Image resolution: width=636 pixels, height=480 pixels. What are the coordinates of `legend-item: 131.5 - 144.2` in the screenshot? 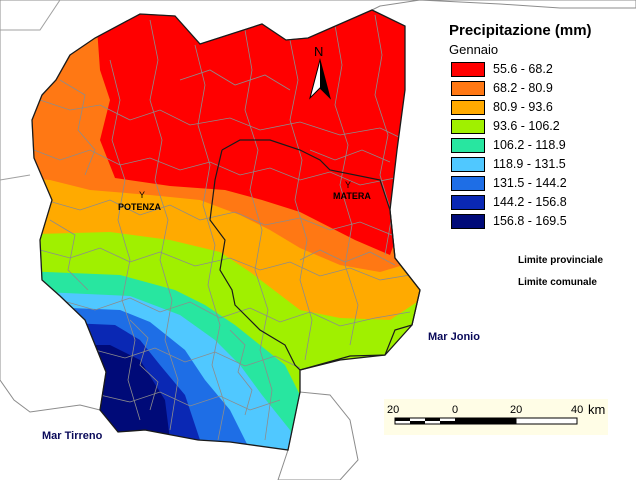 It's located at (536, 183).